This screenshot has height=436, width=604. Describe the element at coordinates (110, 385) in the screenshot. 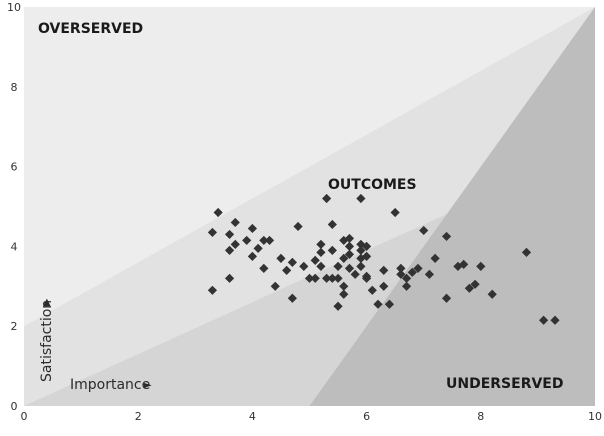

I see `x-axis-label: Importance` at that location.